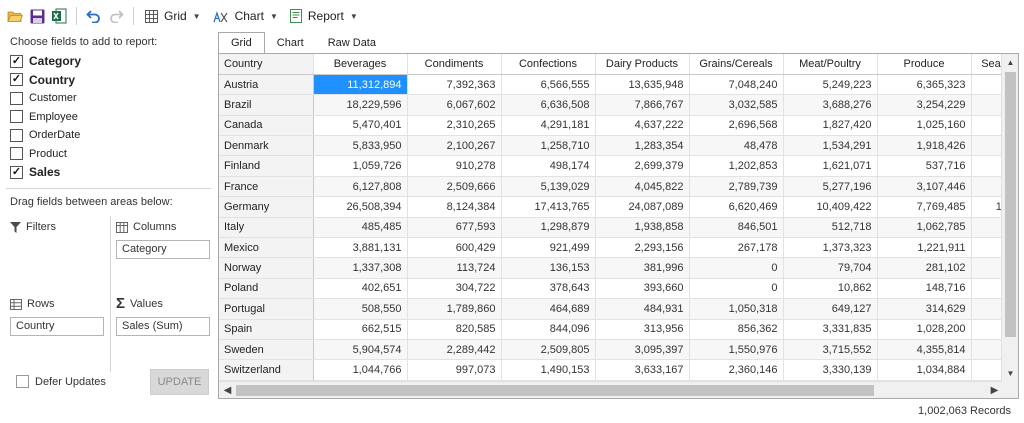 Image resolution: width=1024 pixels, height=423 pixels. I want to click on table-cell: 844,096, so click(548, 329).